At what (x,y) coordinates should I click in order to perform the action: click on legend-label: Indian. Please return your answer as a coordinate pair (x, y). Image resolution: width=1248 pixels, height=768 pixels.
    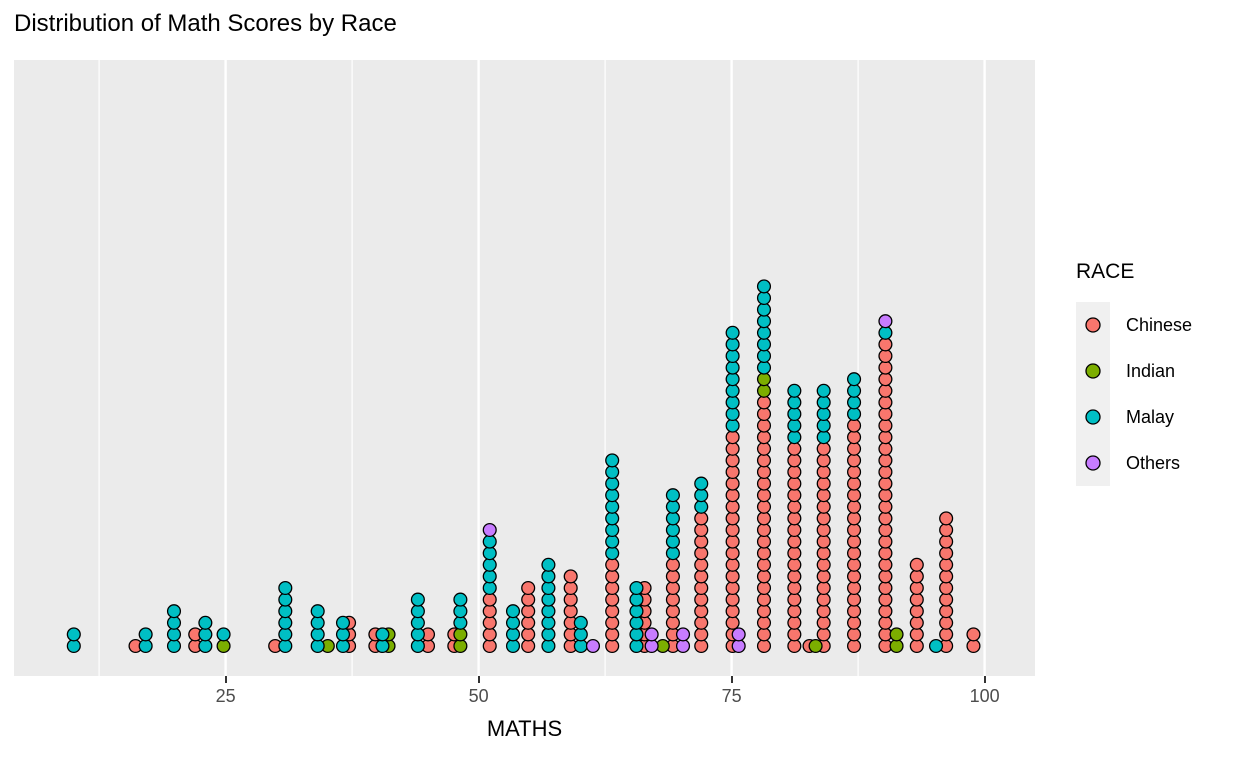
    Looking at the image, I should click on (1151, 370).